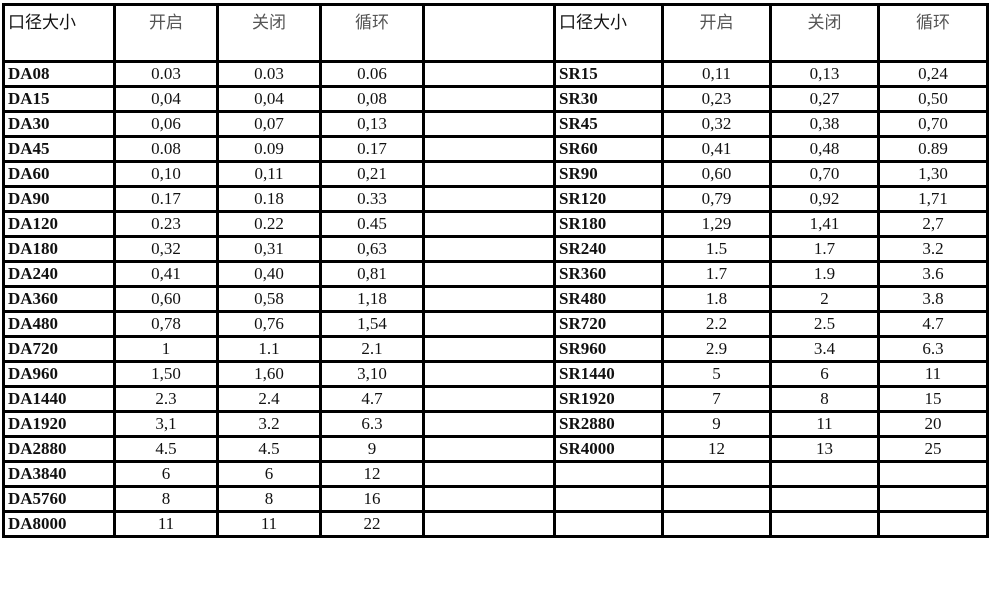 This screenshot has height=599, width=989. What do you see at coordinates (716, 399) in the screenshot?
I see `right-open-cell: 7` at bounding box center [716, 399].